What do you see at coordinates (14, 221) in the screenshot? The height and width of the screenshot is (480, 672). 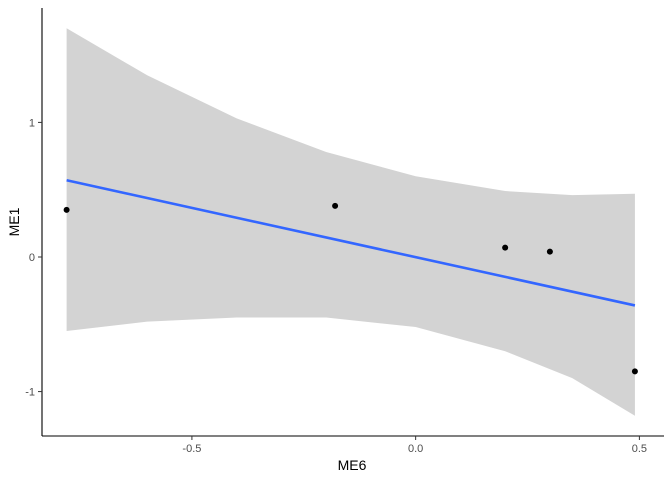 I see `y-axis-title: ME1` at bounding box center [14, 221].